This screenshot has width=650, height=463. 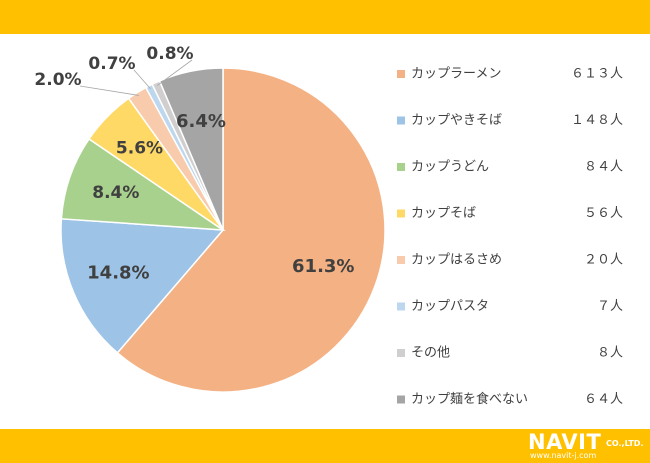 What do you see at coordinates (603, 260) in the screenshot?
I see `legend-count-5: ２０人` at bounding box center [603, 260].